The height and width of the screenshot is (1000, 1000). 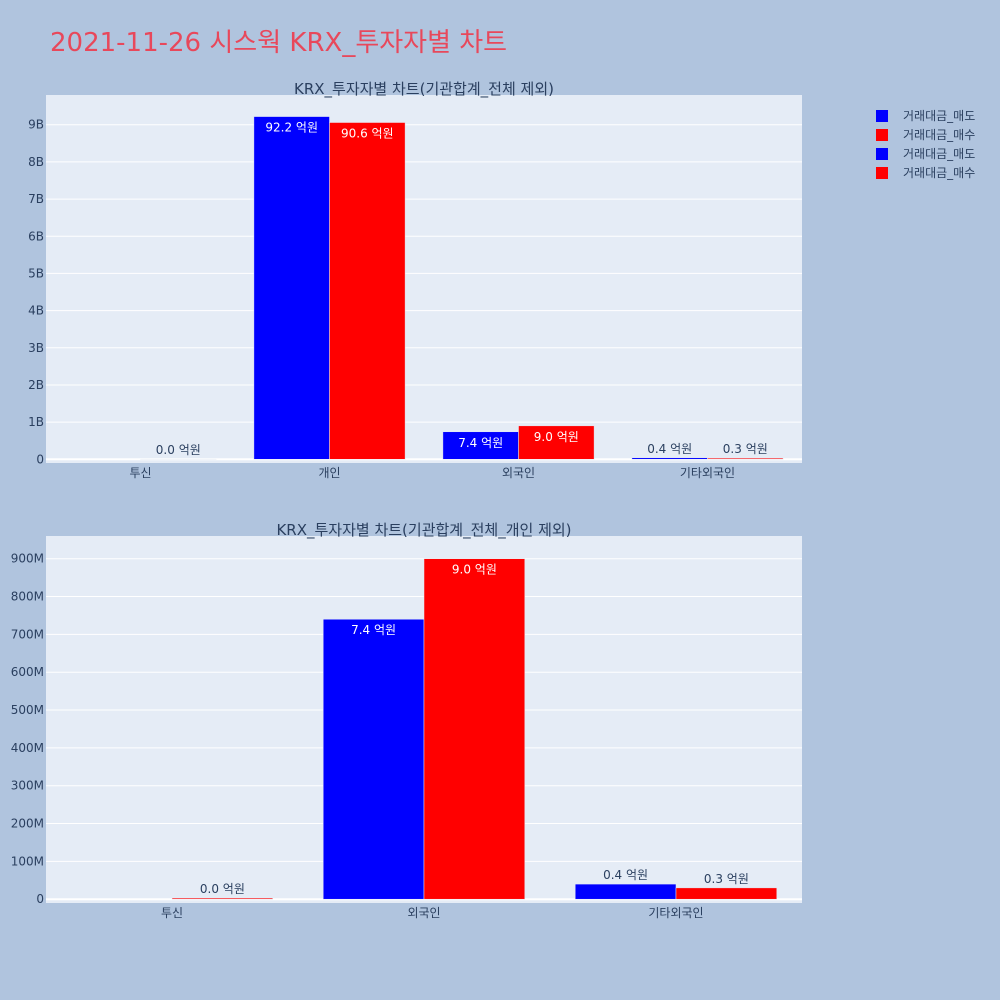 What do you see at coordinates (36, 422) in the screenshot?
I see `y-tick-label: 1B` at bounding box center [36, 422].